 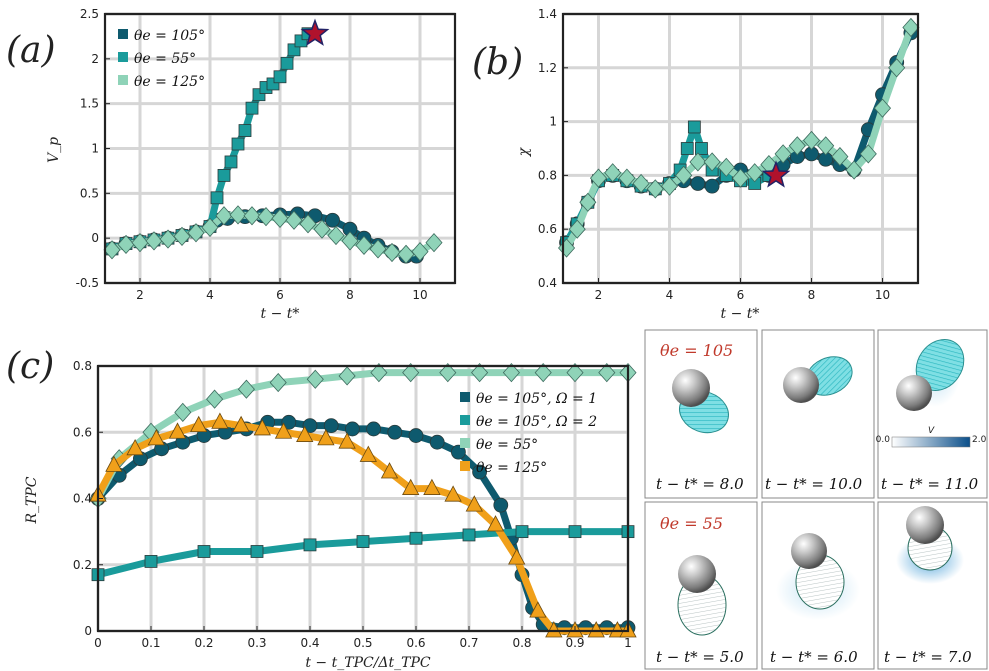 I want to click on y-tick-label: 2, so click(x=95, y=59).